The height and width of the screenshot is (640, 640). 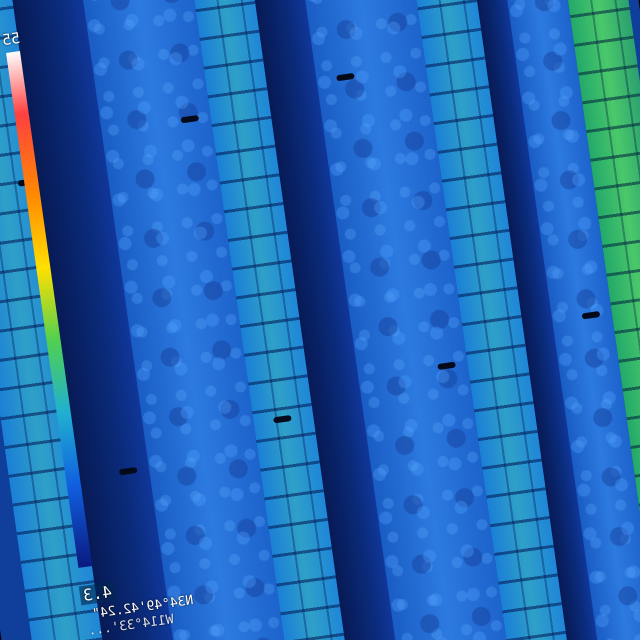 What do you see at coordinates (11, 39) in the screenshot?
I see `scale-max-label: 55` at bounding box center [11, 39].